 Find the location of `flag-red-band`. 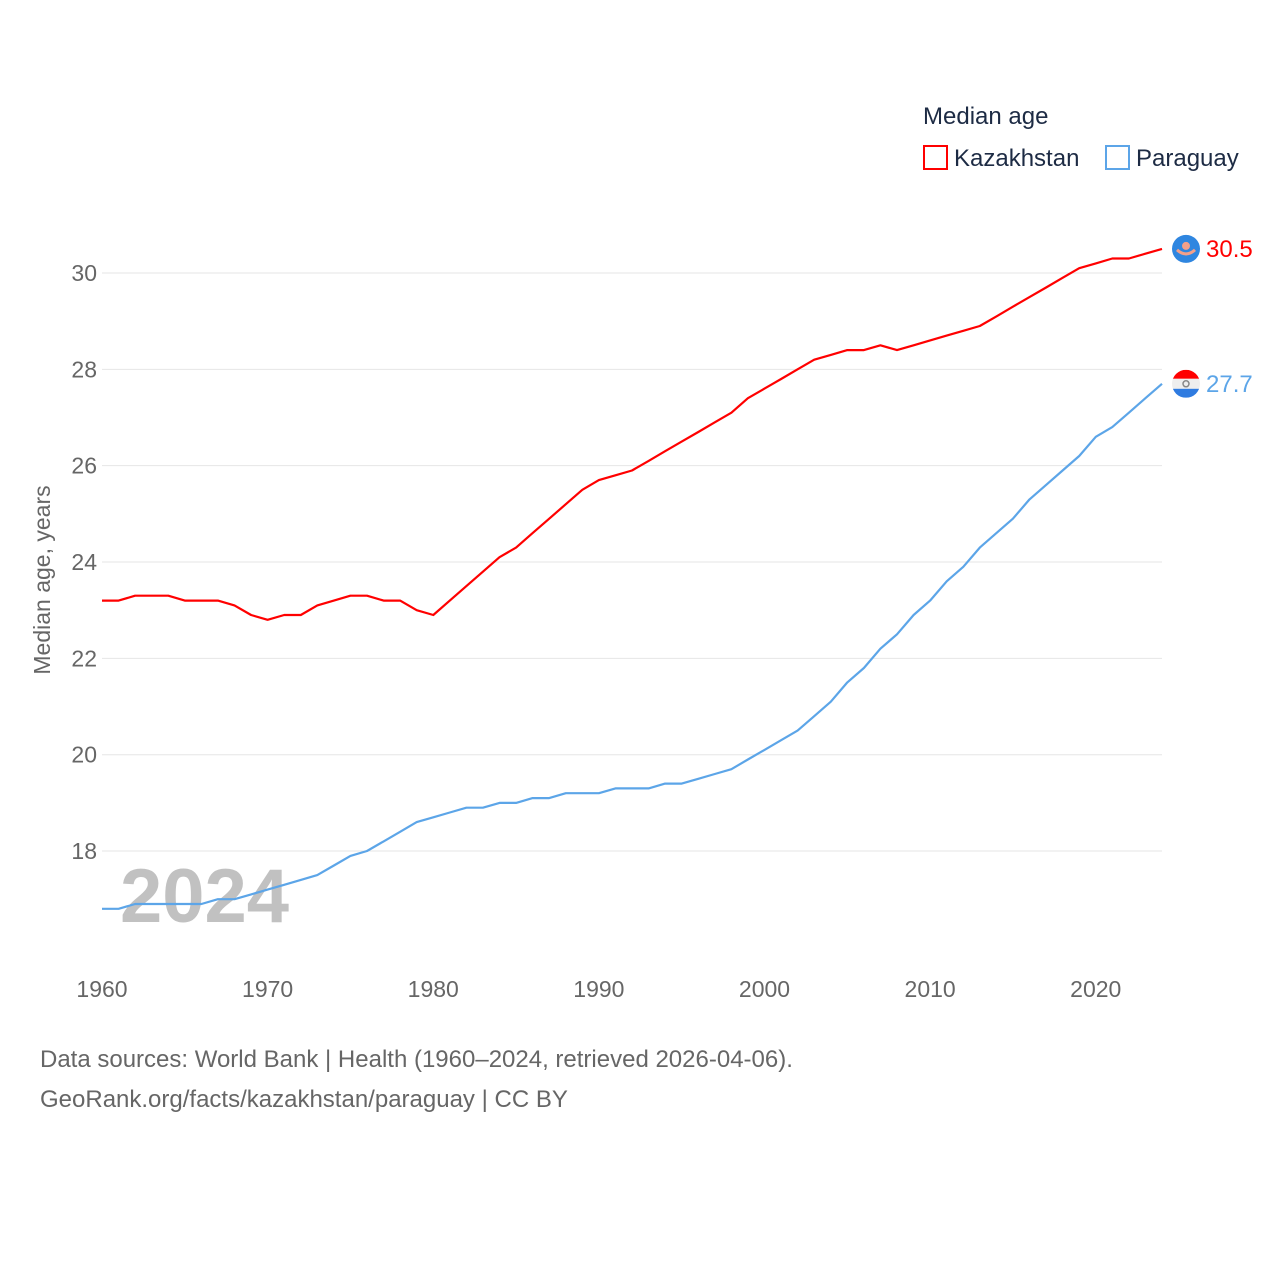

flag-red-band is located at coordinates (1186, 374).